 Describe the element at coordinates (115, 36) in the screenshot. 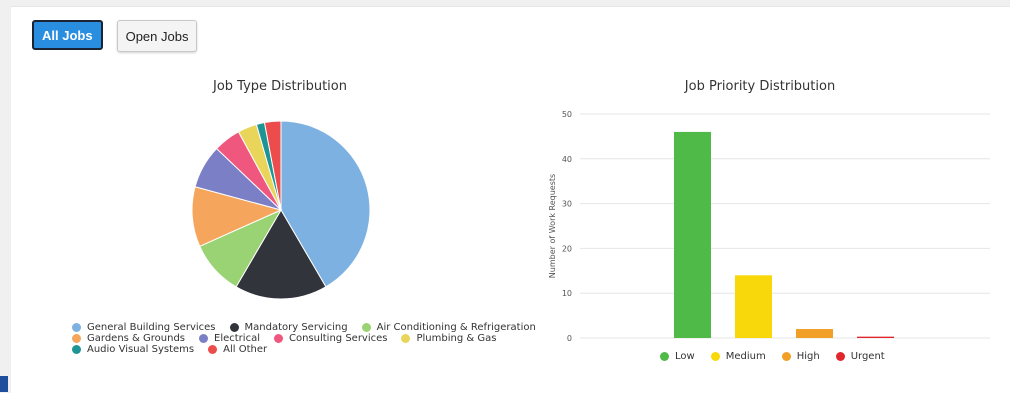

I see `job-filter-bar: All Jobs Open Jobs` at that location.